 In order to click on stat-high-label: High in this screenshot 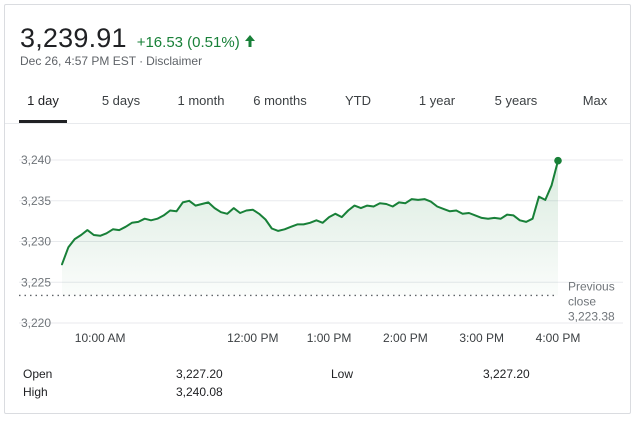, I will do `click(35, 392)`.